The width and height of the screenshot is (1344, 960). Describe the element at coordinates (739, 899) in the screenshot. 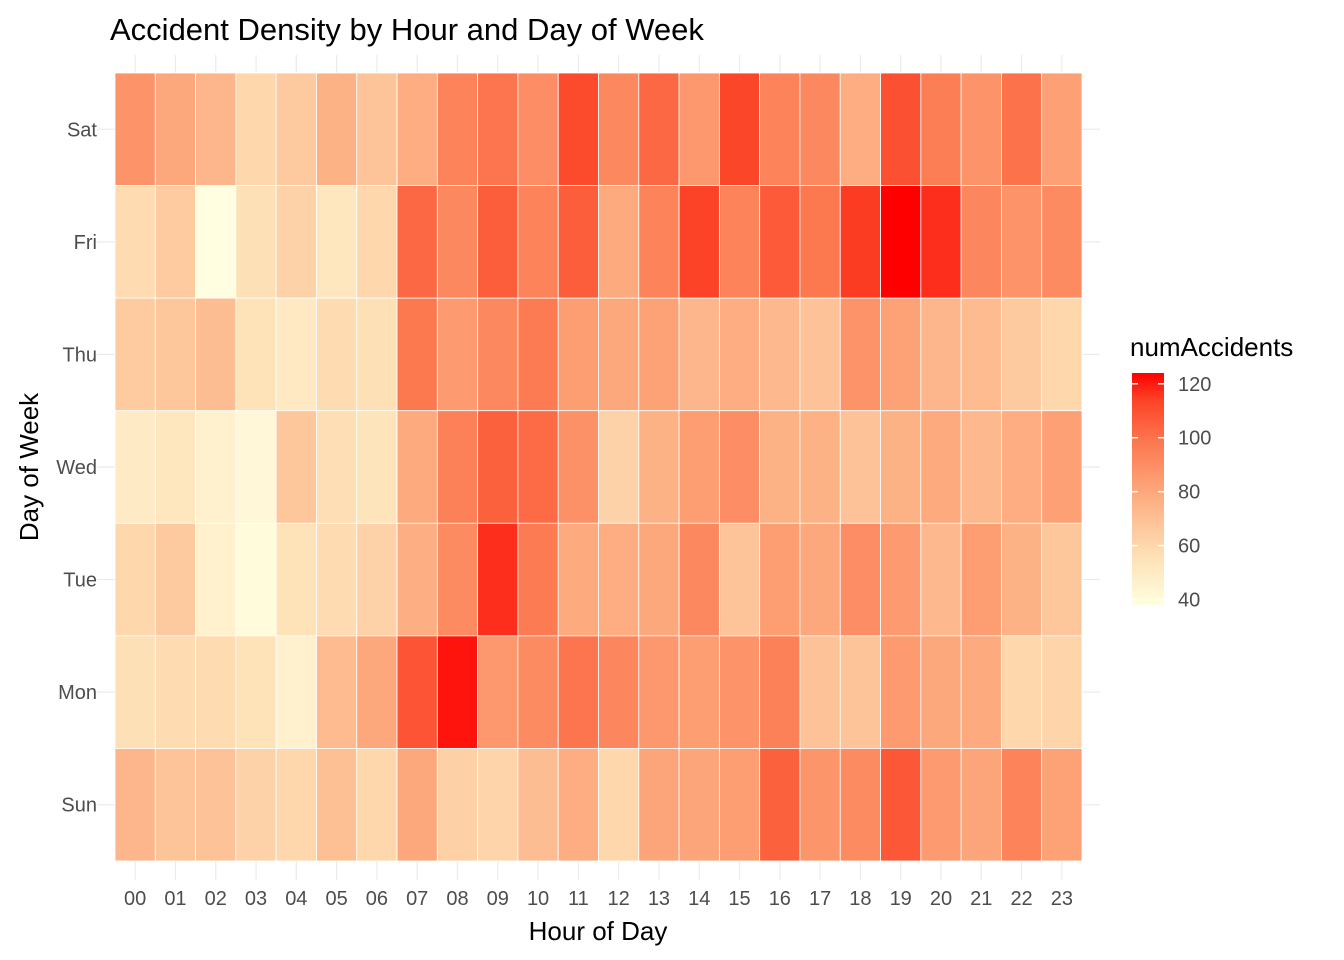

I see `x-tick-label: 15` at that location.